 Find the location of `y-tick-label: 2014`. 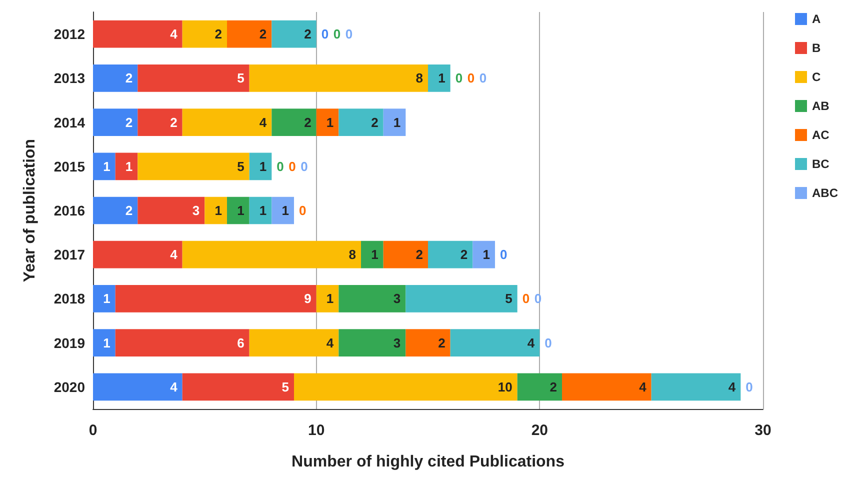

y-tick-label: 2014 is located at coordinates (70, 122).